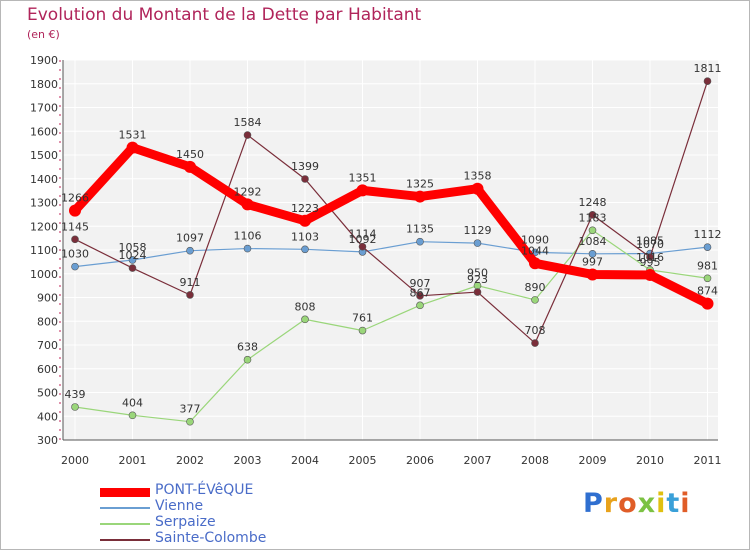 The width and height of the screenshot is (750, 550). Describe the element at coordinates (628, 503) in the screenshot. I see `logo-letter: o` at that location.